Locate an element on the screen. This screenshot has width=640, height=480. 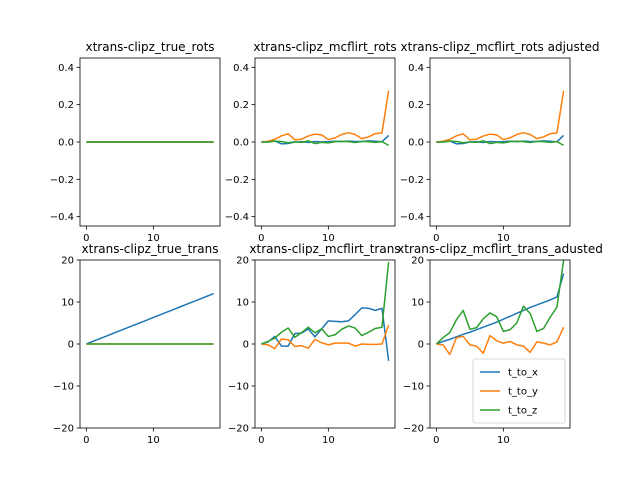
subplot-4: −20 −10 0 10 20 0 10 xtrans-clipz_true_trans is located at coordinates (137, 344).